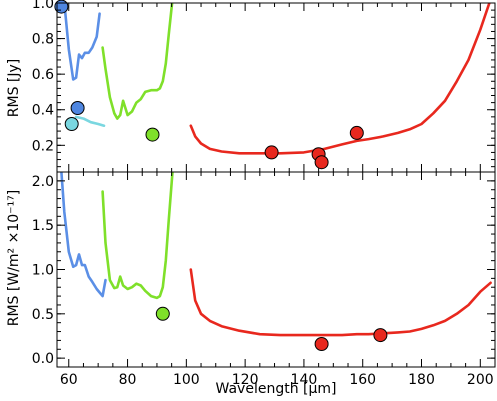 Image resolution: width=497 pixels, height=401 pixels. I want to click on x-tick-label: 160, so click(362, 380).